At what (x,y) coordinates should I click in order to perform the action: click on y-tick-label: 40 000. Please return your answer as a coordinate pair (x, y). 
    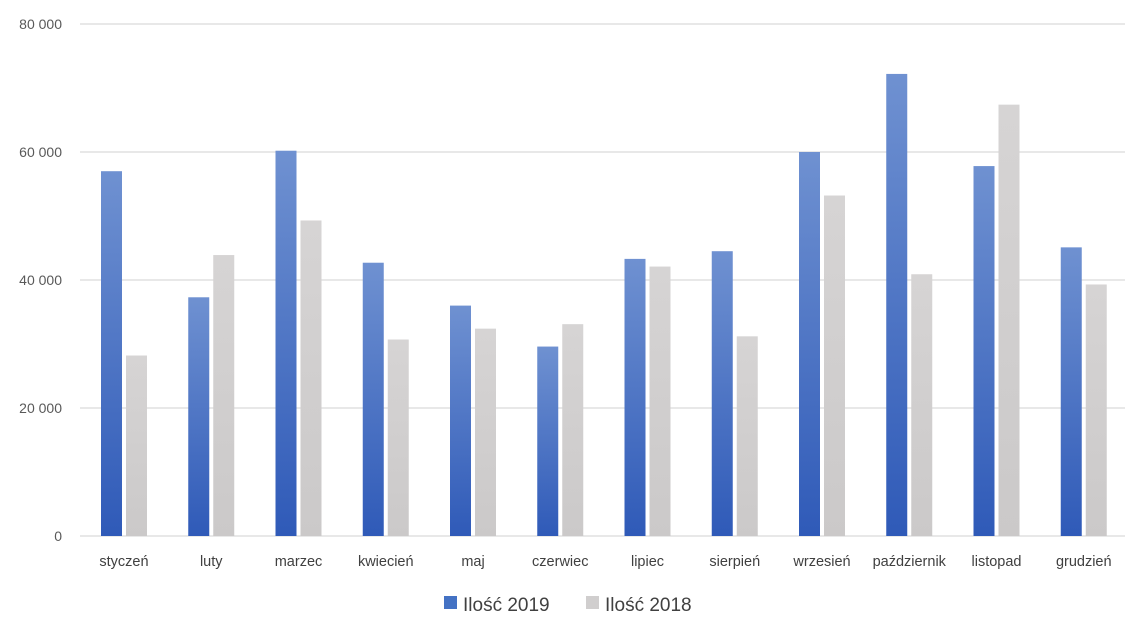
    Looking at the image, I should click on (40, 280).